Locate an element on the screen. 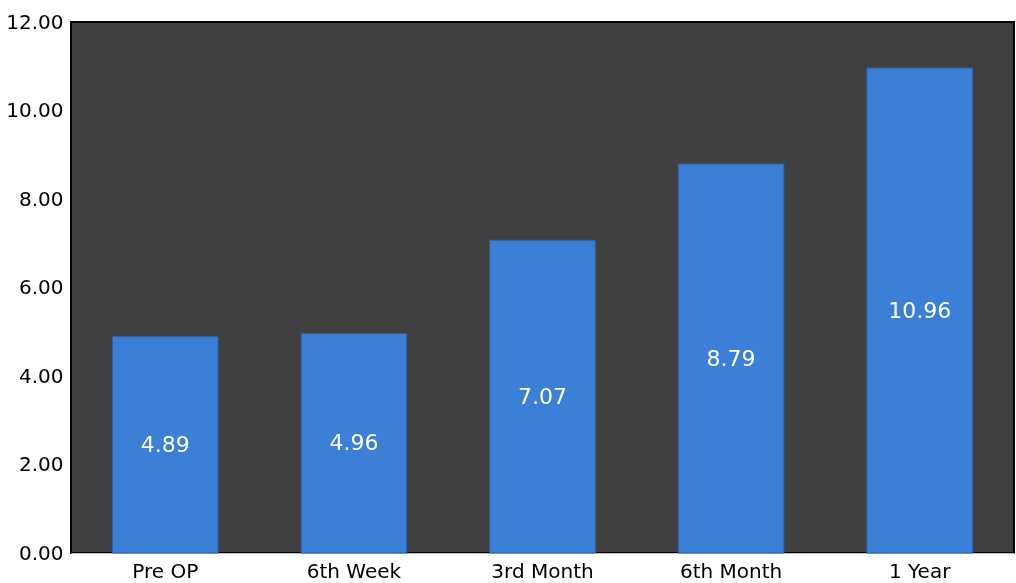 This screenshot has height=583, width=1016. x-tick-label: 6th Month is located at coordinates (731, 570).